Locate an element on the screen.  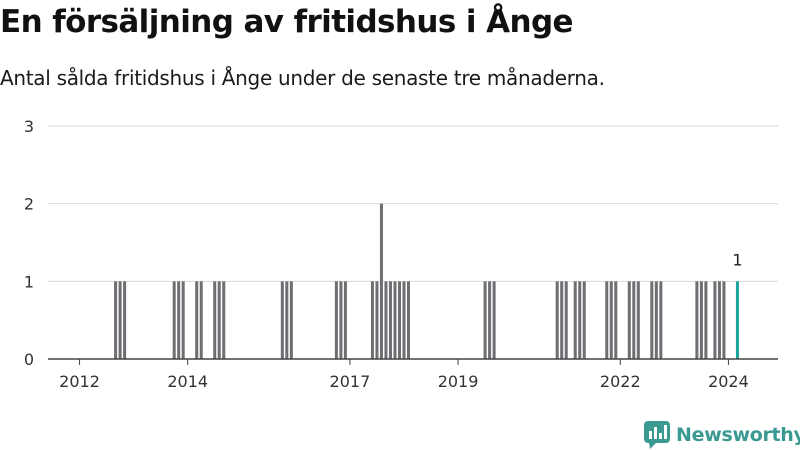
x-tick-label: 2019 is located at coordinates (458, 381).